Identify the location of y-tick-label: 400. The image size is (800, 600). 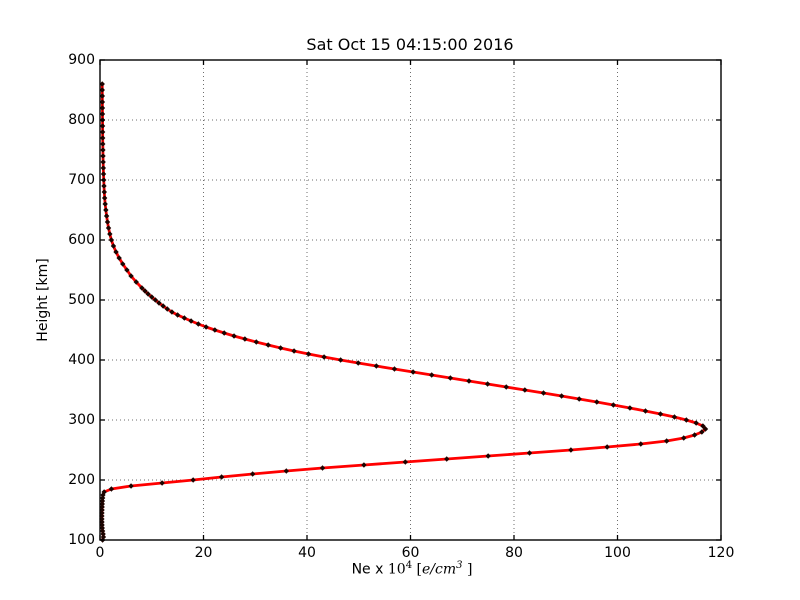
(81, 360).